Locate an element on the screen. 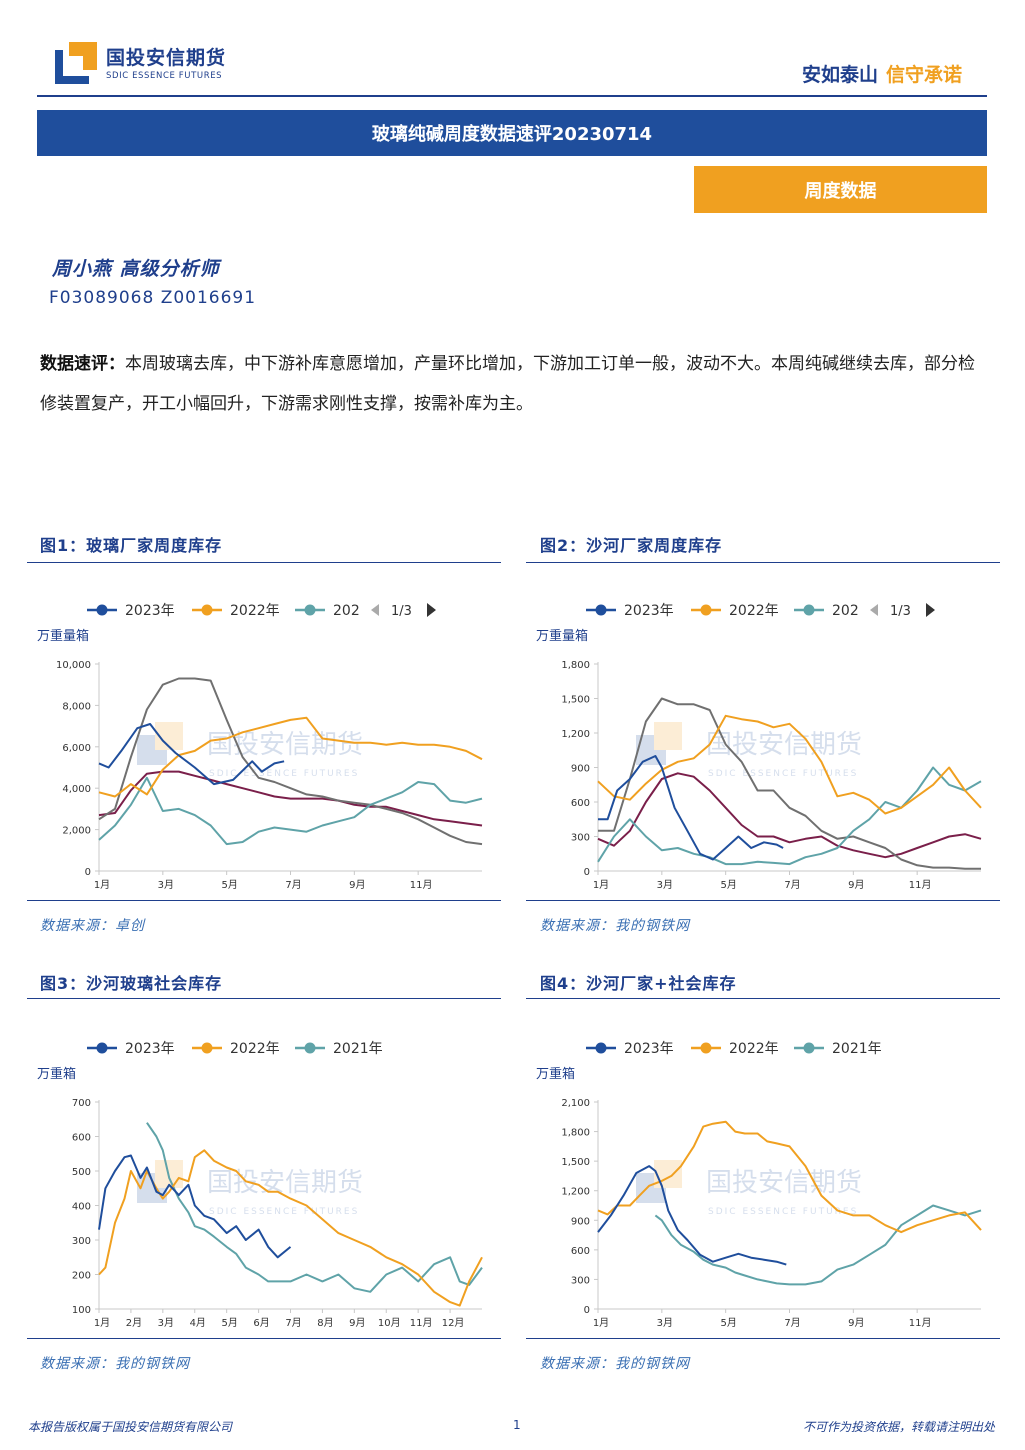 The width and height of the screenshot is (1025, 1450). figure-4-rule is located at coordinates (763, 998).